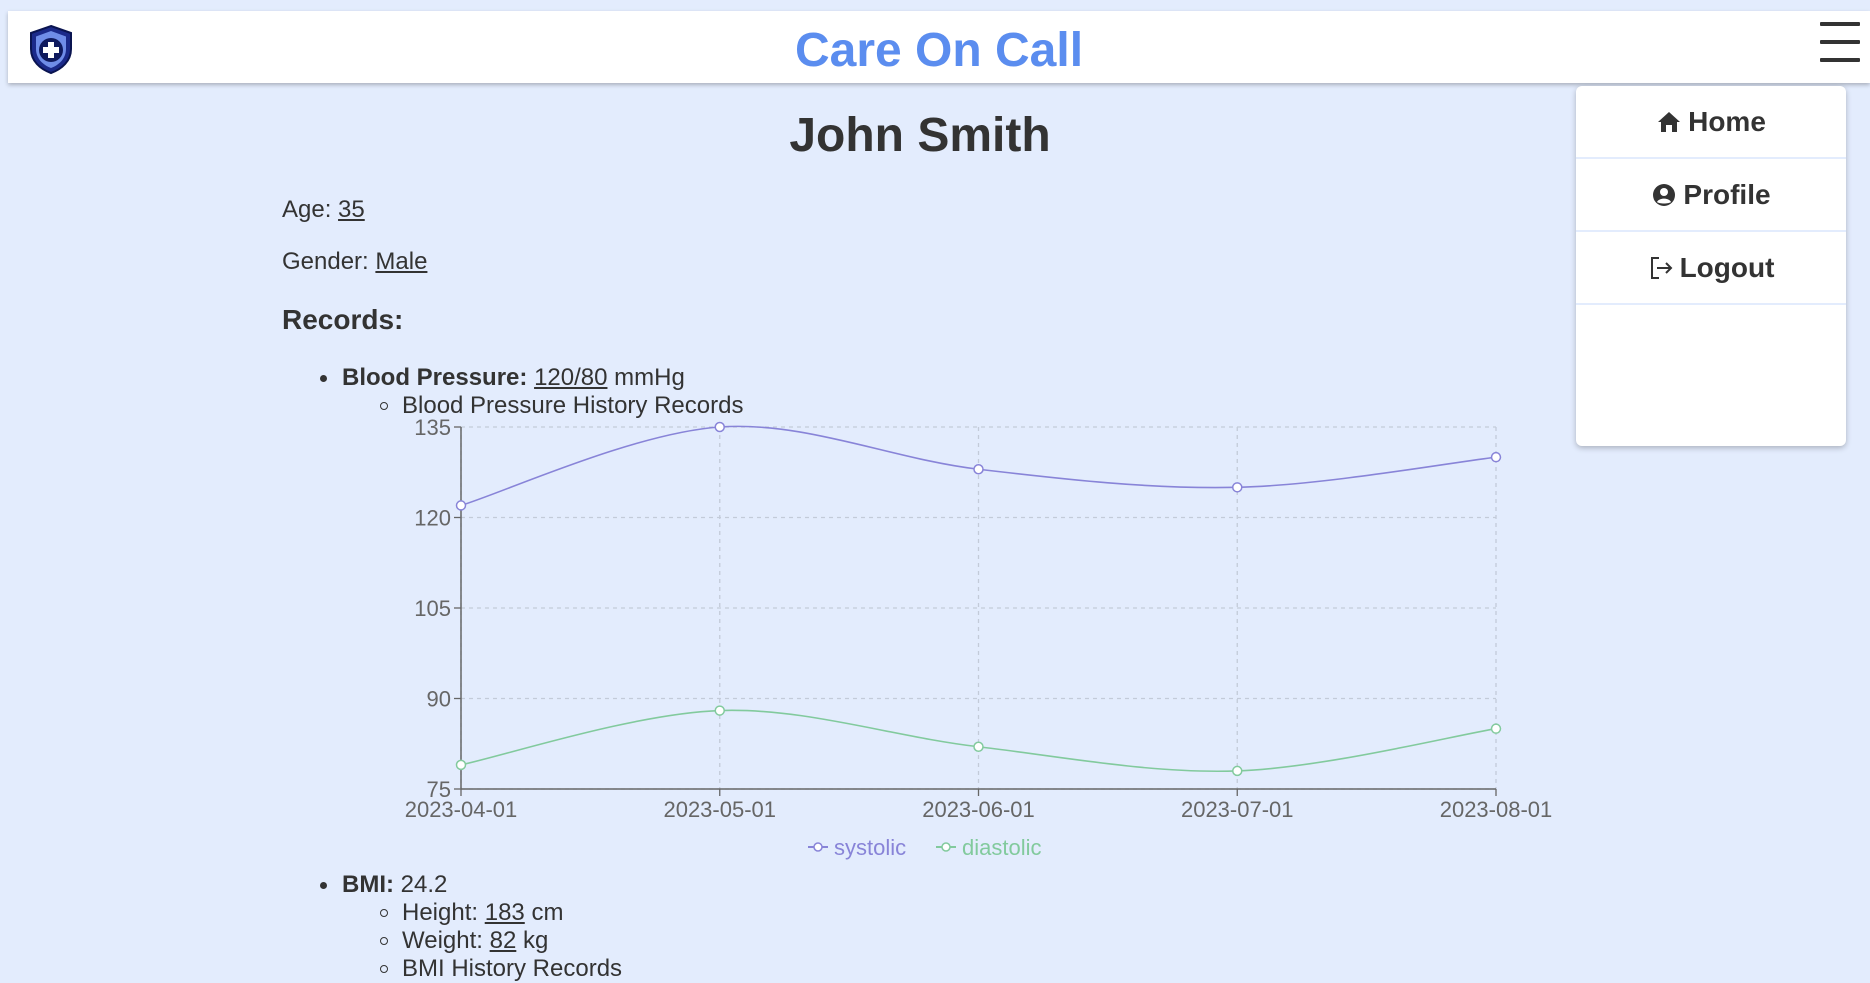  I want to click on menu-item-label: Home, so click(1727, 121).